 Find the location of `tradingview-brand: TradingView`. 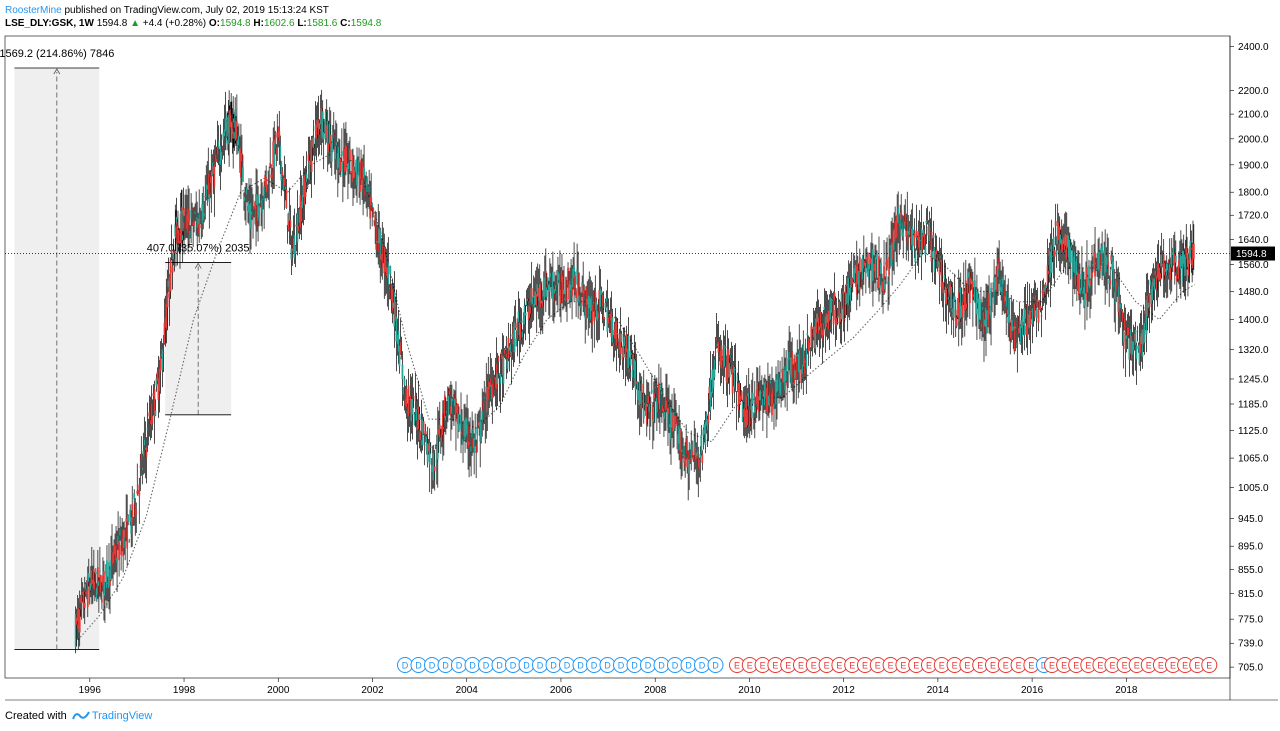

tradingview-brand: TradingView is located at coordinates (122, 716).